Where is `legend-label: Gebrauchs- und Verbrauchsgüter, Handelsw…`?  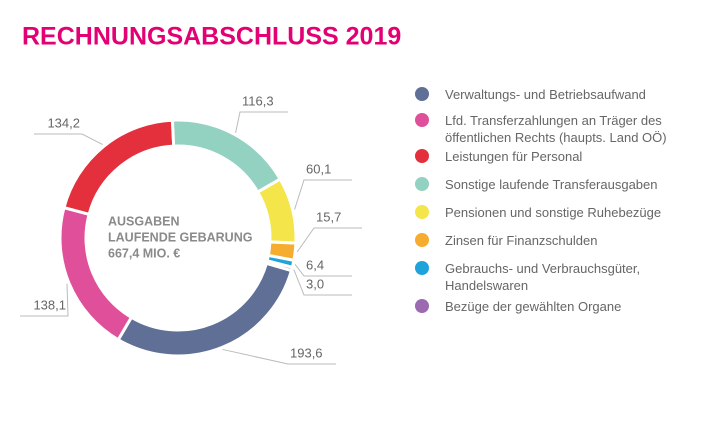
legend-label: Gebrauchs- und Verbrauchsgüter, Handelsw… is located at coordinates (543, 277).